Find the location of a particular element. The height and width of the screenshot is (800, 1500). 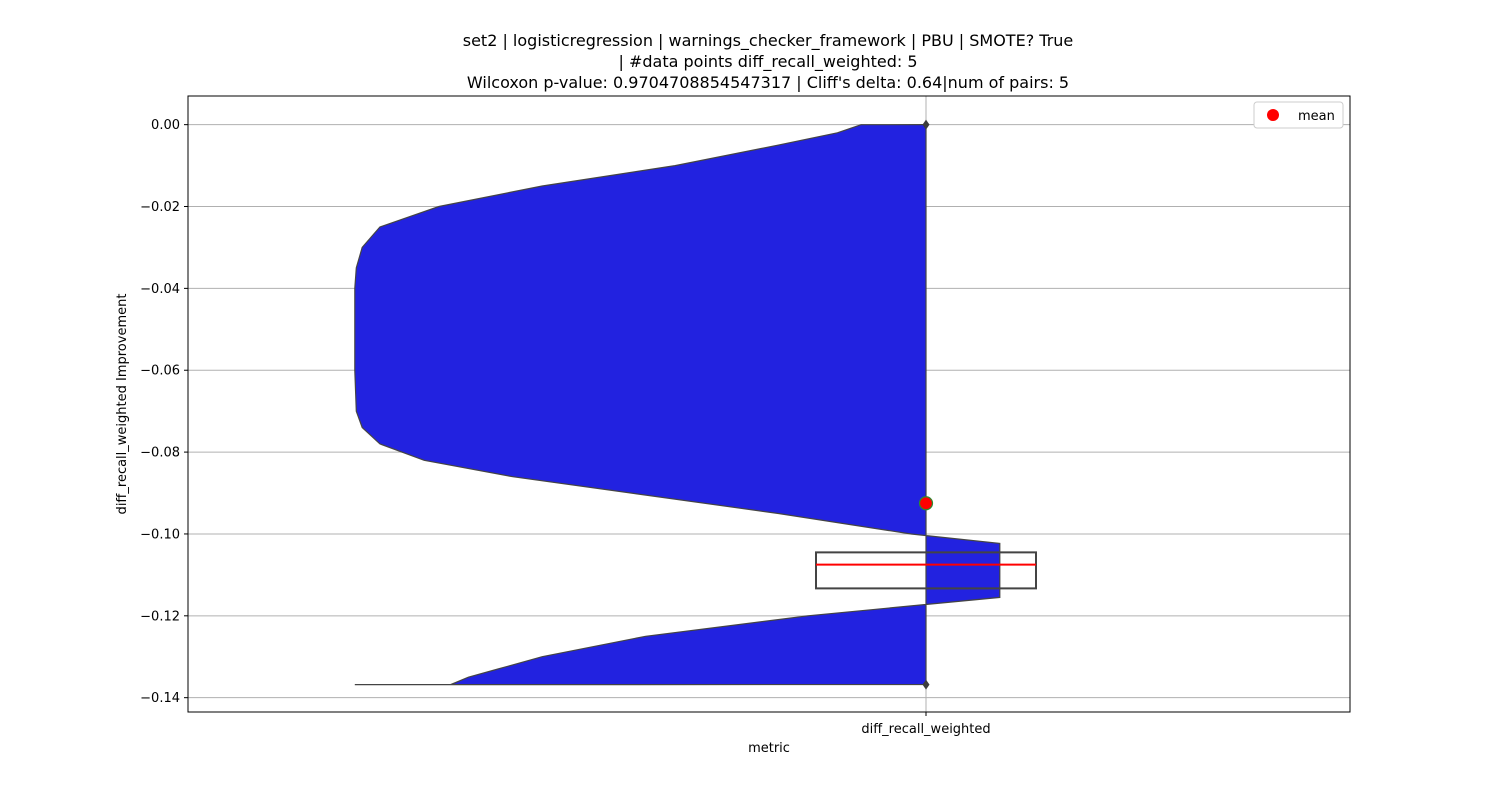

y-tick-label: −0.02 is located at coordinates (160, 207).